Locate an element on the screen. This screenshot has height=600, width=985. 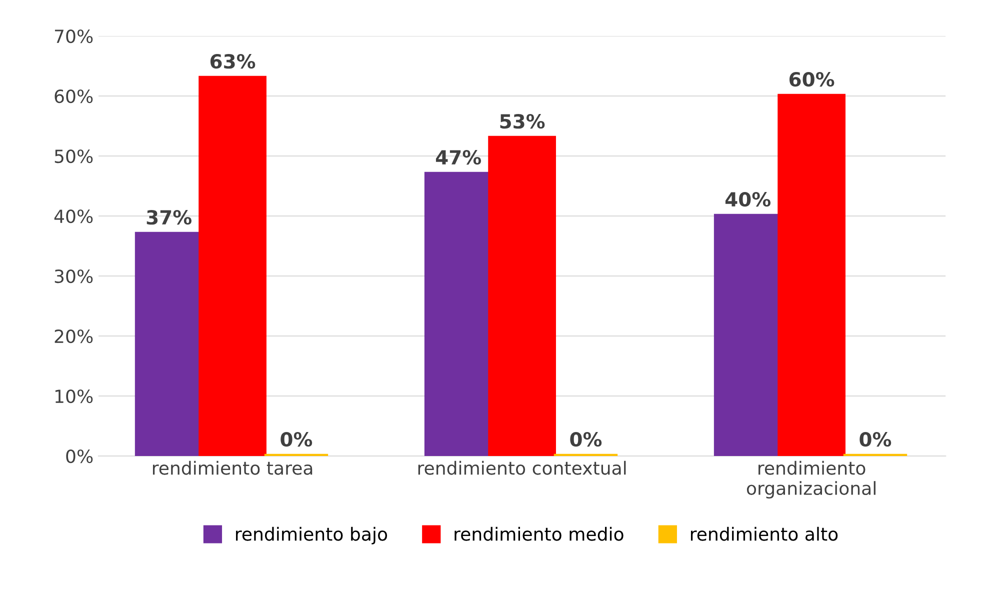
x-tick-label: rendimiento tarea is located at coordinates (232, 467).